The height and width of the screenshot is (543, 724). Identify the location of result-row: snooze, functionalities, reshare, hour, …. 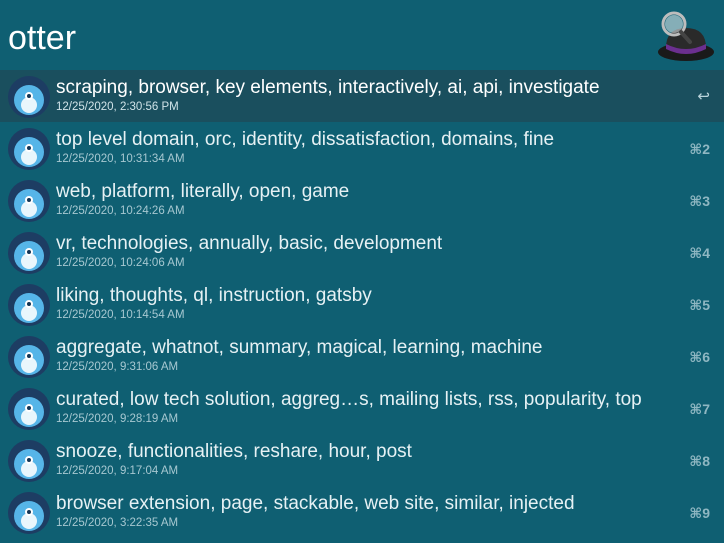
(362, 460).